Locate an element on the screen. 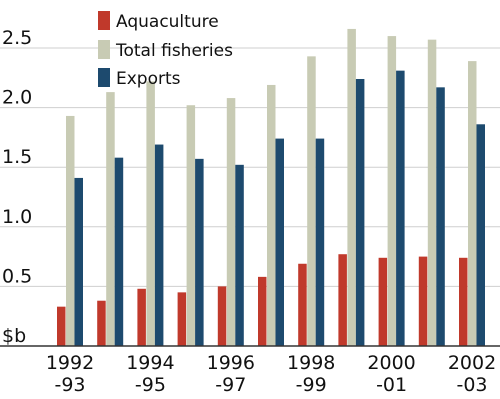 The image size is (500, 399). x-tick-label-second-line: -03 is located at coordinates (471, 385).